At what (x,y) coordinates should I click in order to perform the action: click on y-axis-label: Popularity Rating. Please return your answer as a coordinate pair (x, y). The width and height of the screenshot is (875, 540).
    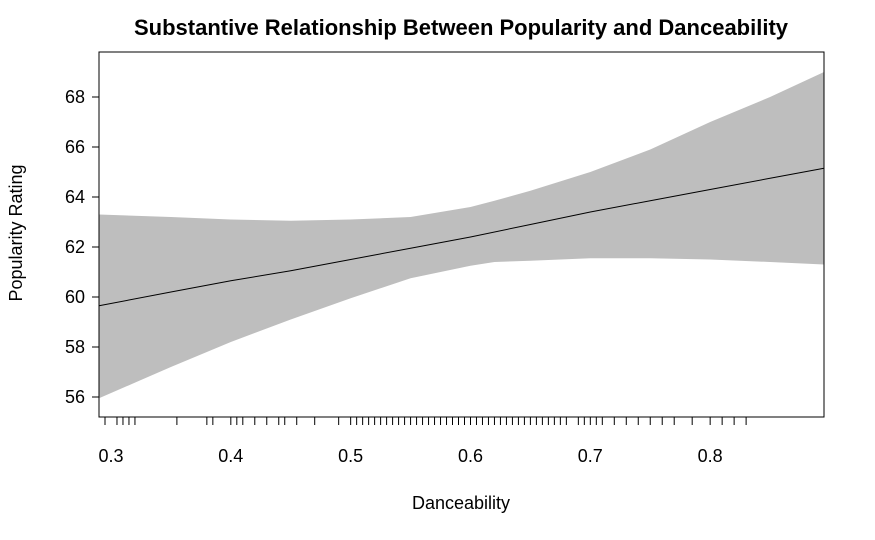
    Looking at the image, I should click on (16, 232).